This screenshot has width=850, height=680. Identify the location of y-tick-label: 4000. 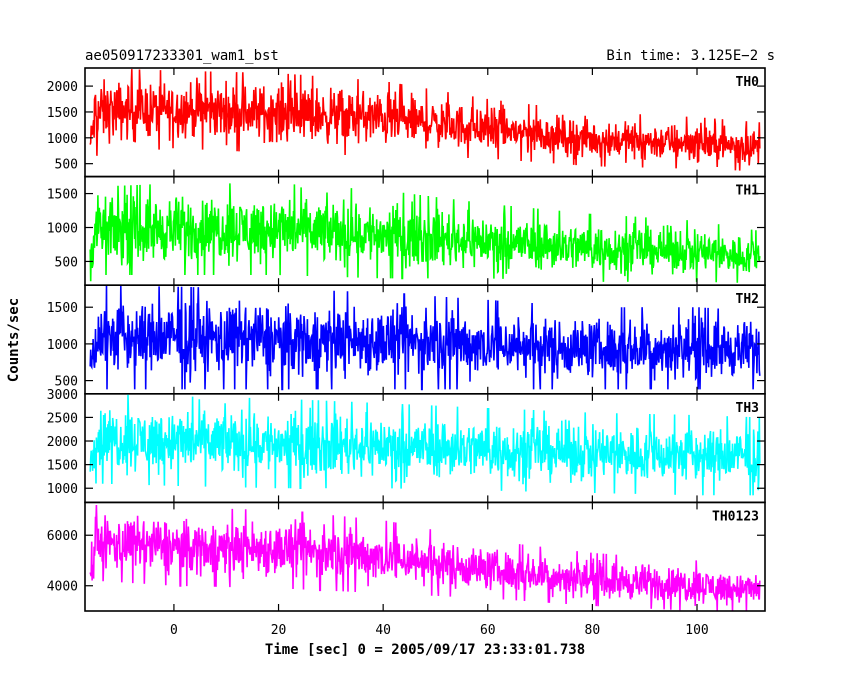
(62, 587).